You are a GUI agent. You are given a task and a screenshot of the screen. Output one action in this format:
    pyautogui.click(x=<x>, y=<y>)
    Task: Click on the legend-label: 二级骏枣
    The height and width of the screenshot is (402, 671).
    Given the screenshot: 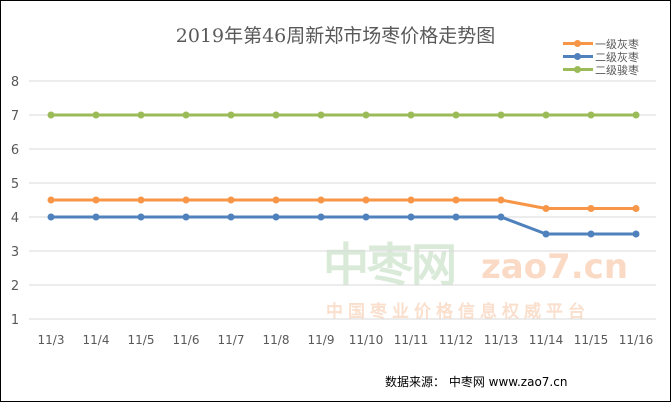 What is the action you would take?
    pyautogui.click(x=617, y=70)
    